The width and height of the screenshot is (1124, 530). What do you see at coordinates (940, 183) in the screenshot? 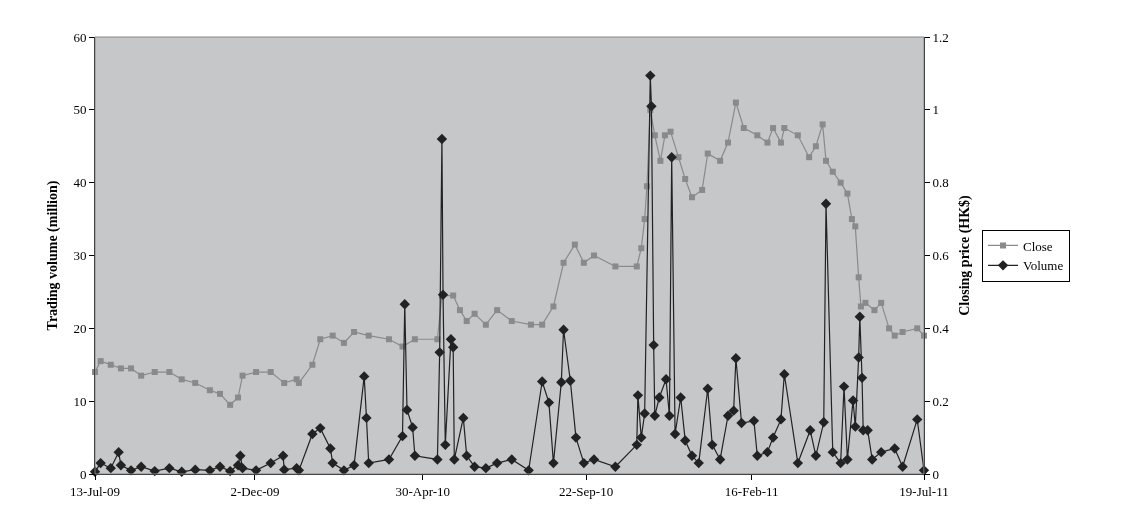
I see `y2-tick-label: 0.8` at bounding box center [940, 183].